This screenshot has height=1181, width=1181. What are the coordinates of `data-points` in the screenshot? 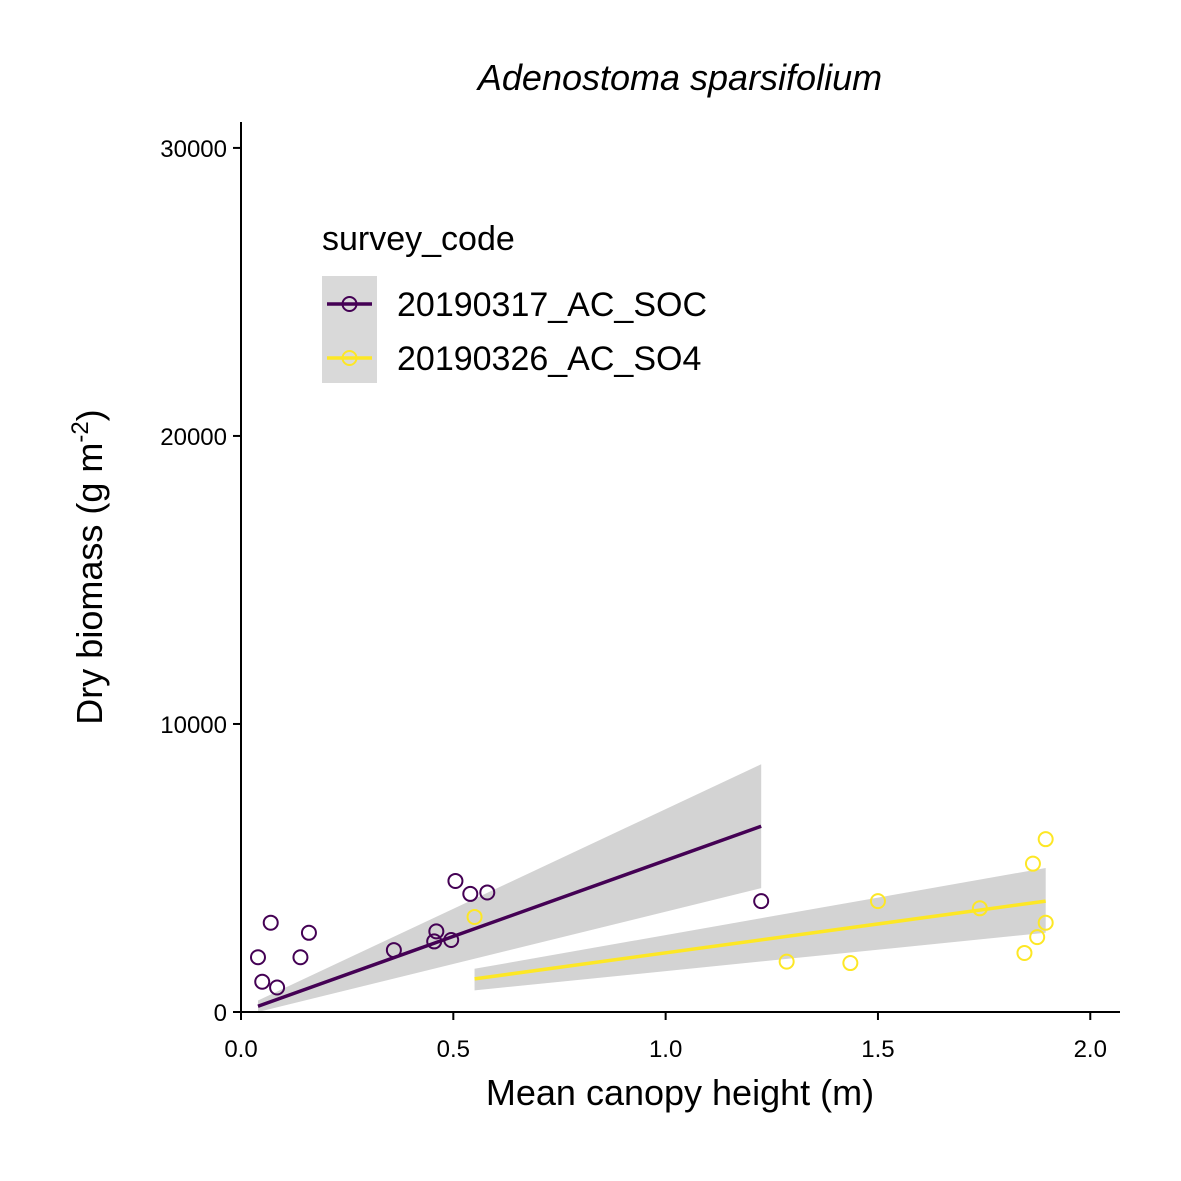 It's located at (651, 913).